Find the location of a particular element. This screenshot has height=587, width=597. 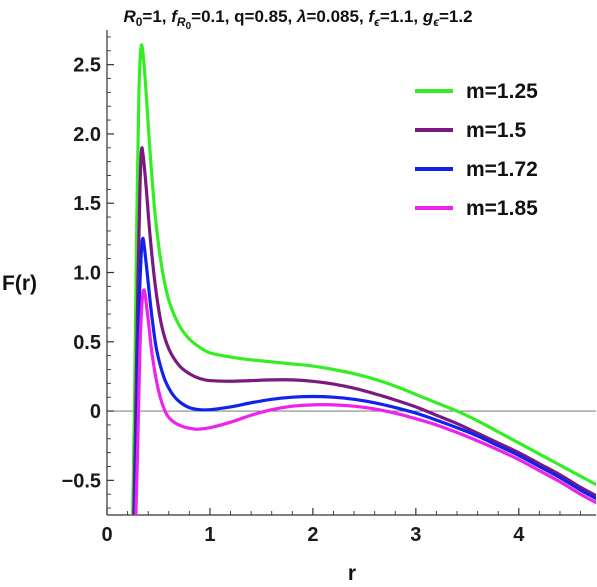

x-axis-label: r is located at coordinates (352, 573).